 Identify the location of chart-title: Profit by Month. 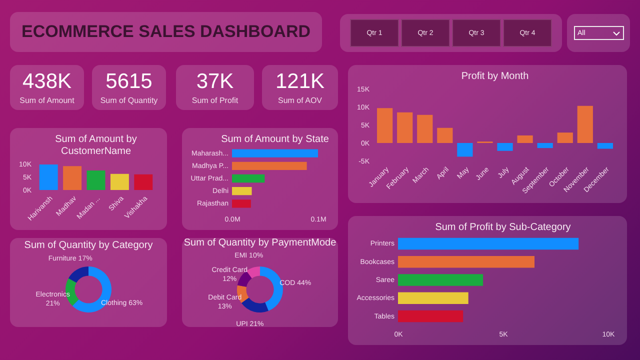
(495, 76).